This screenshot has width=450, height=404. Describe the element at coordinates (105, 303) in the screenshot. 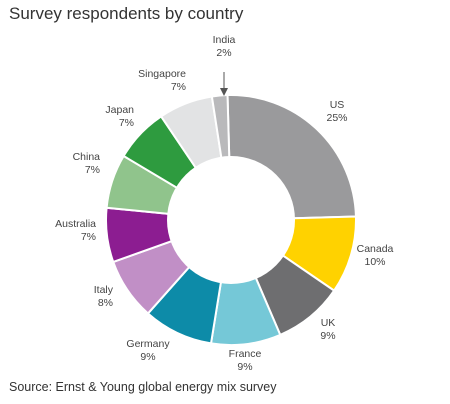

I see `slice-label-value: 8%` at that location.